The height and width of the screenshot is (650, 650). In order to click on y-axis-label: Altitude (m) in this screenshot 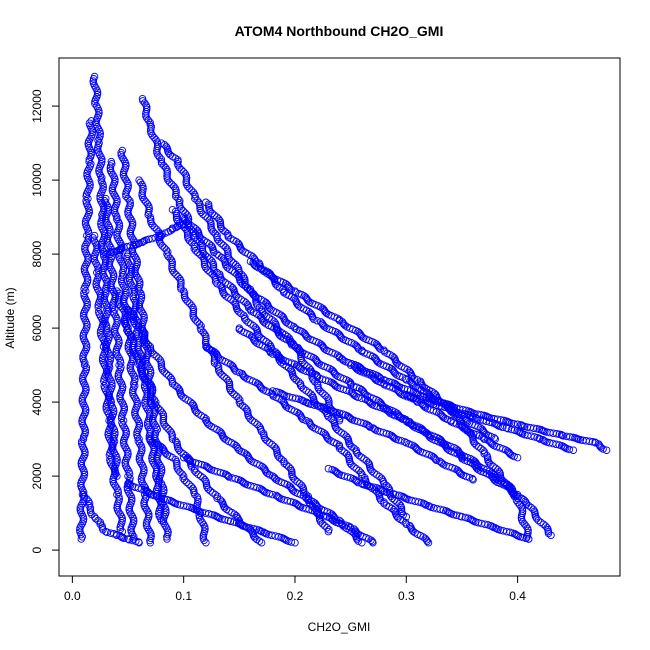, I will do `click(10, 317)`.